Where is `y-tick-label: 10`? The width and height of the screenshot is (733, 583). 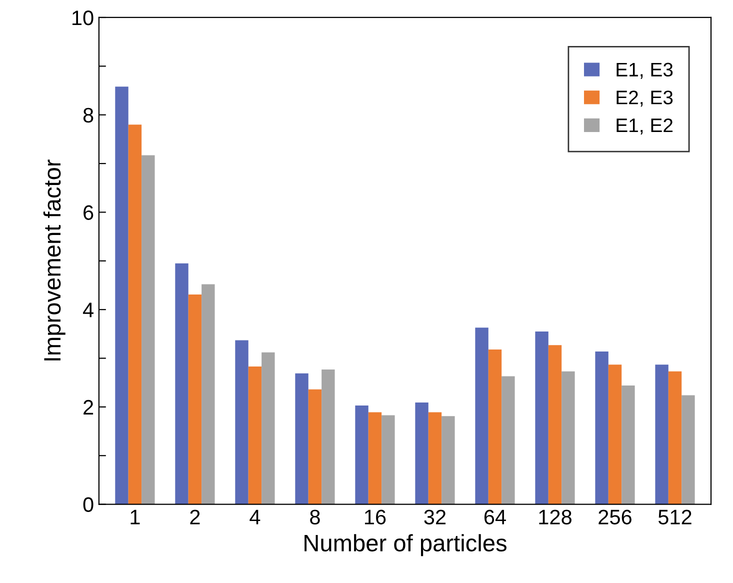
y-tick-label: 10 is located at coordinates (83, 18).